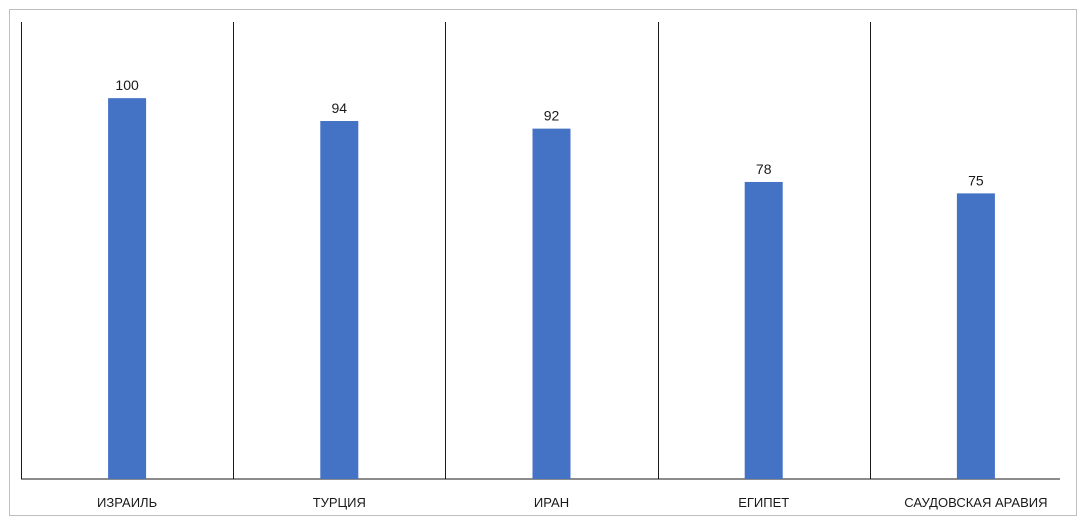 The height and width of the screenshot is (525, 1083). I want to click on data-label: 75, so click(976, 180).